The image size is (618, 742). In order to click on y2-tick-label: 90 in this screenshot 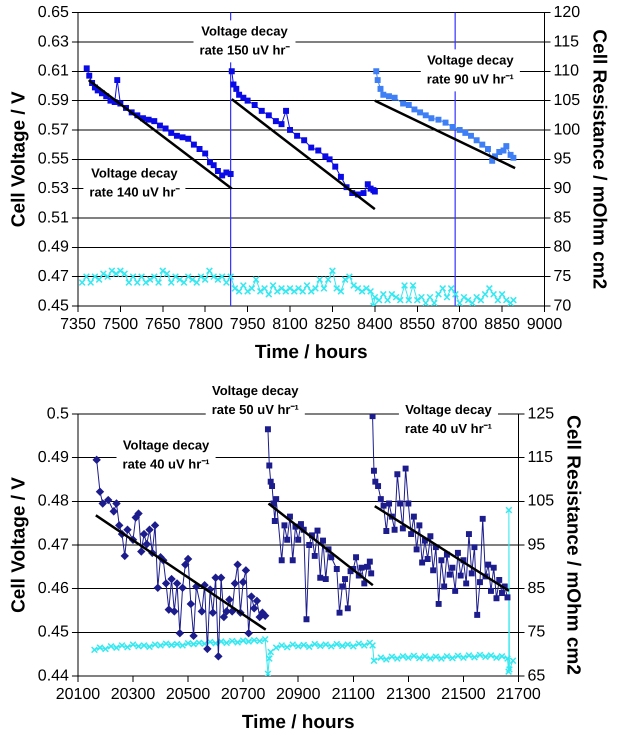, I will do `click(563, 189)`.